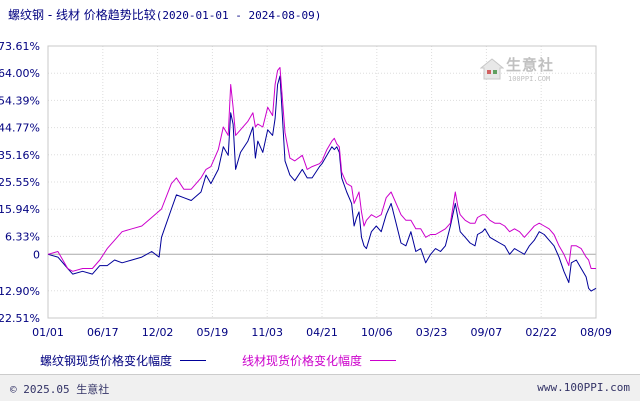  What do you see at coordinates (492, 69) in the screenshot?
I see `house-logo-icon` at bounding box center [492, 69].